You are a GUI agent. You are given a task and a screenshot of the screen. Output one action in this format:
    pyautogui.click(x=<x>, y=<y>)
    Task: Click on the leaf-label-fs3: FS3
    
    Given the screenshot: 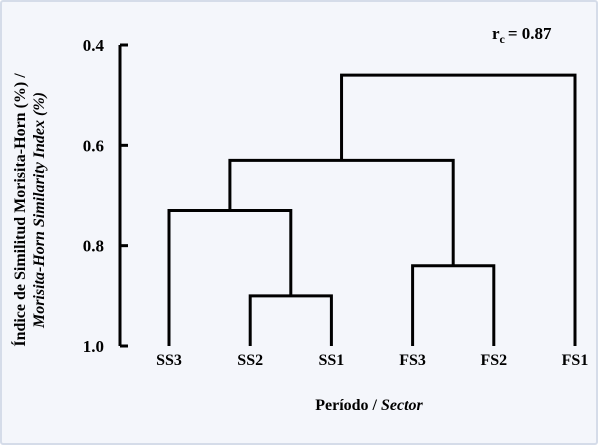 What is the action you would take?
    pyautogui.click(x=412, y=360)
    